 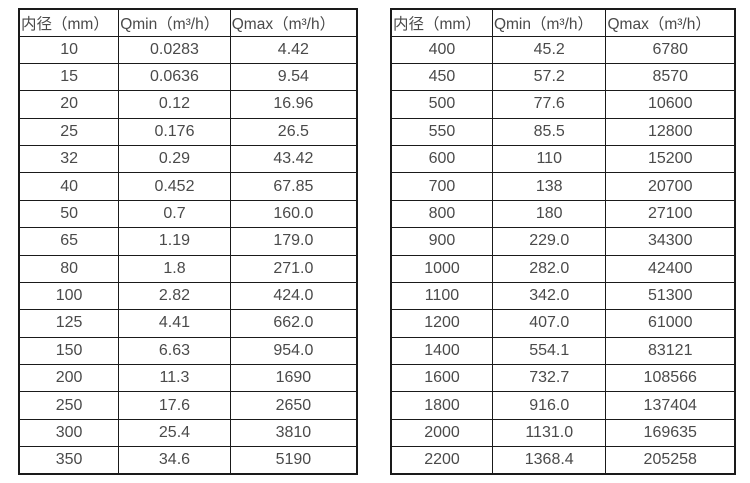 What do you see at coordinates (549, 296) in the screenshot?
I see `table-cell: 342.0` at bounding box center [549, 296].